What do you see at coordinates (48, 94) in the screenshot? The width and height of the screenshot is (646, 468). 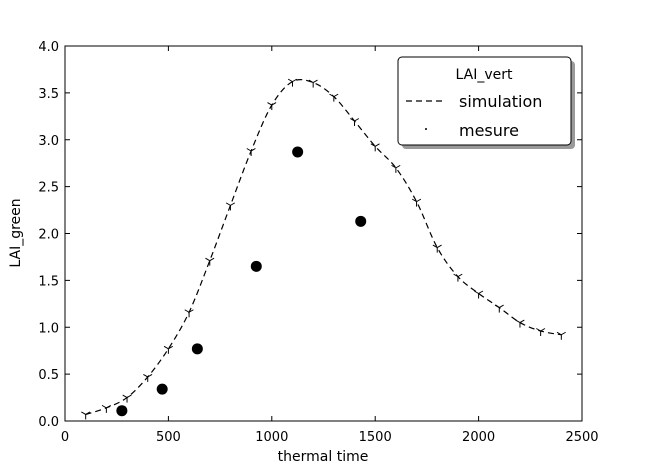 I see `y-tick-label: 3.5` at bounding box center [48, 94].